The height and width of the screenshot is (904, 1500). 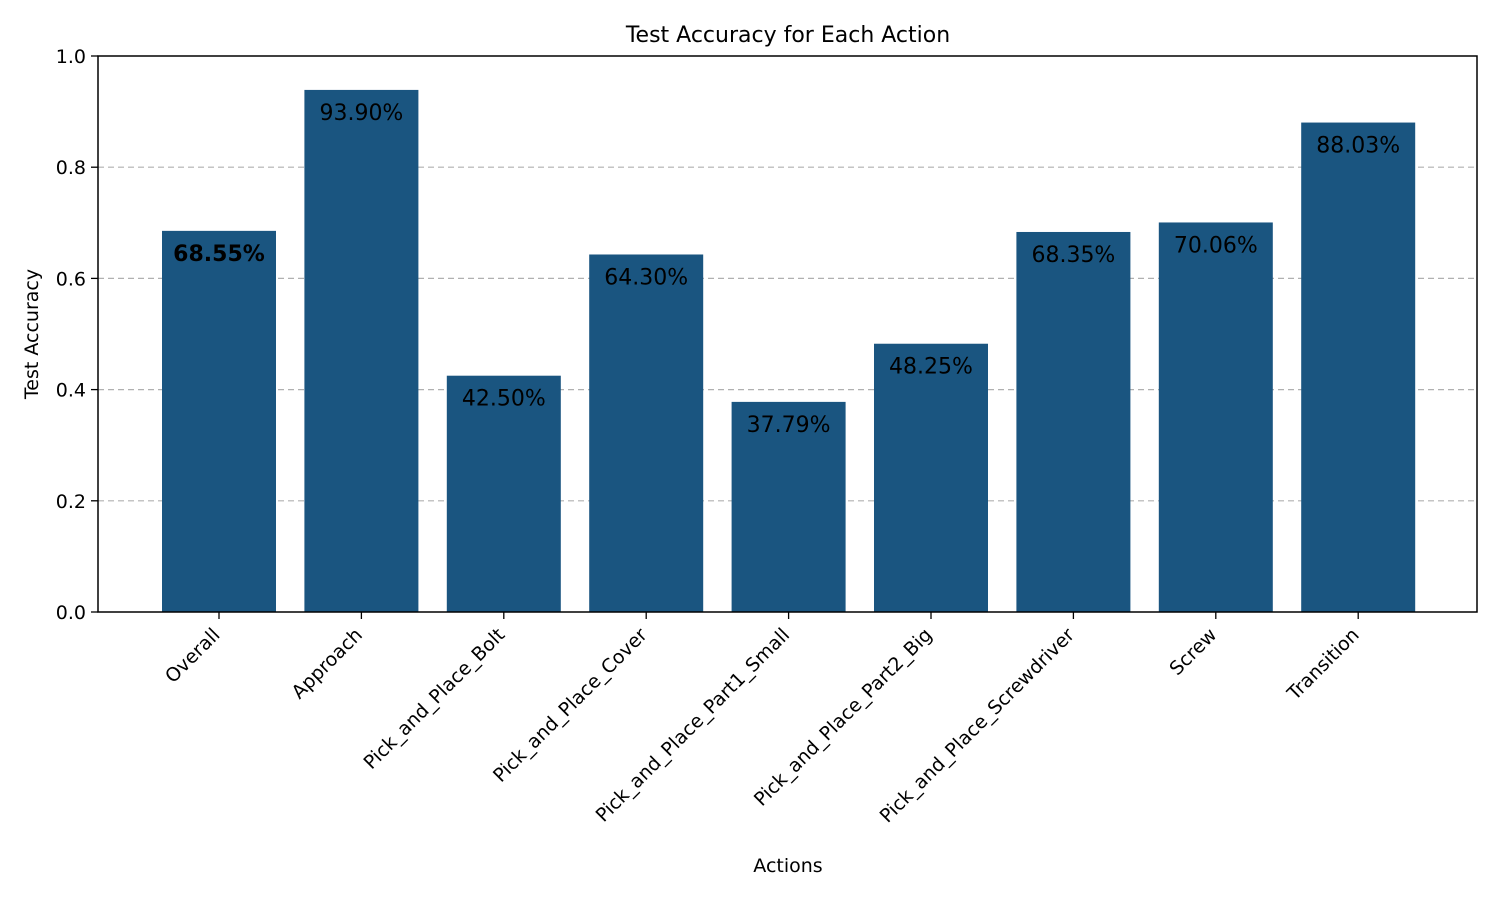 I want to click on bar-value-label: 68.35%, so click(x=1073, y=255).